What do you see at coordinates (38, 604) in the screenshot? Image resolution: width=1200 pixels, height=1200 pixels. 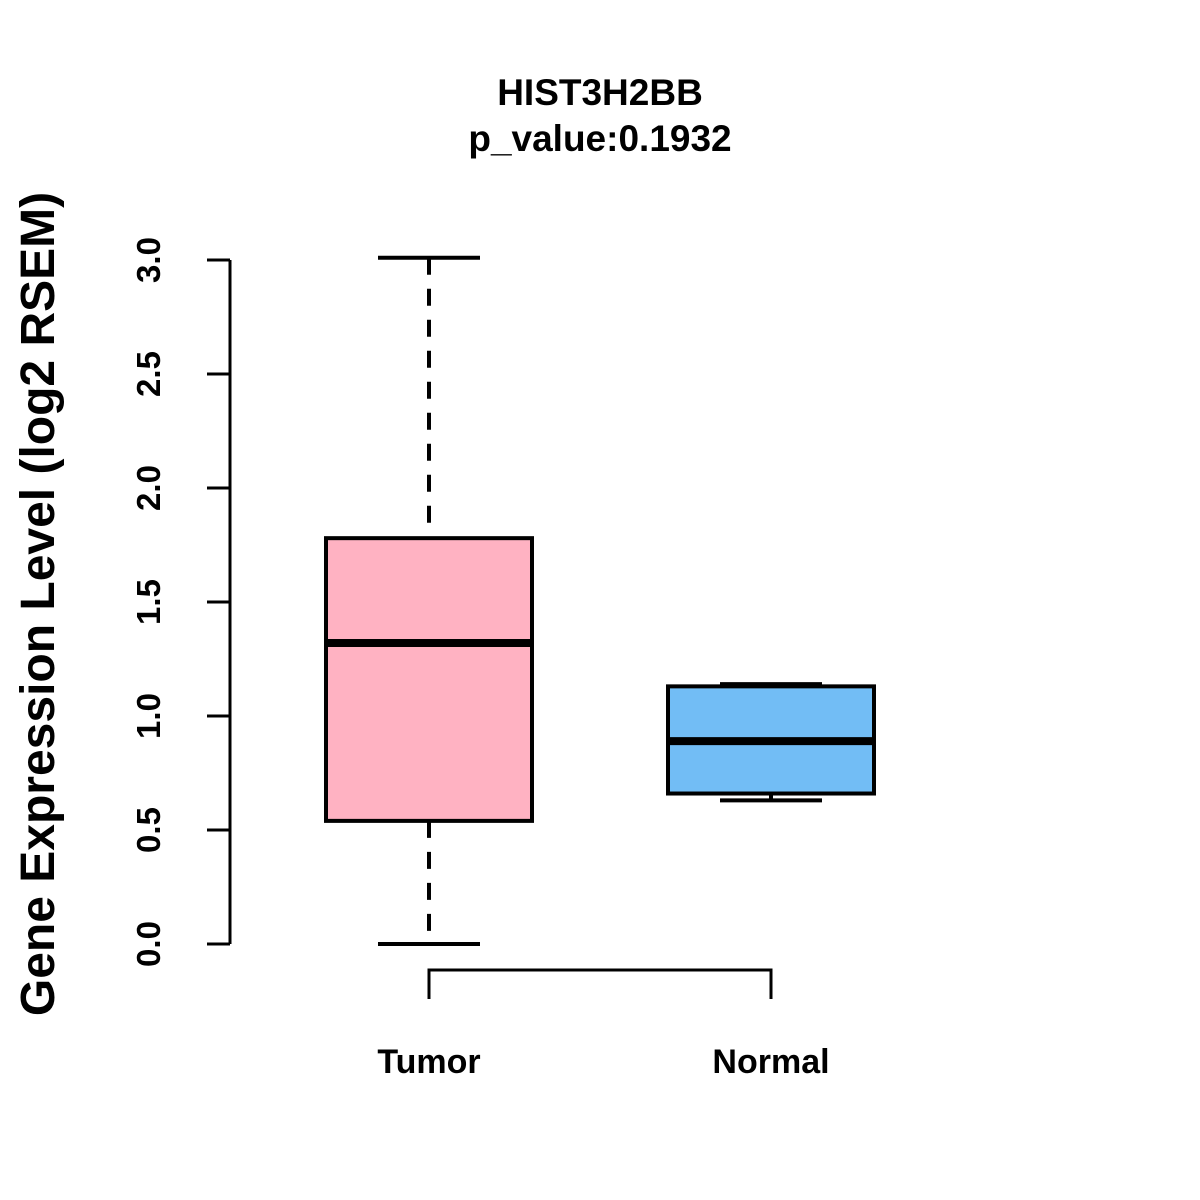 I see `y-axis-label: Gene Expression Level (log2 RSEM)` at bounding box center [38, 604].